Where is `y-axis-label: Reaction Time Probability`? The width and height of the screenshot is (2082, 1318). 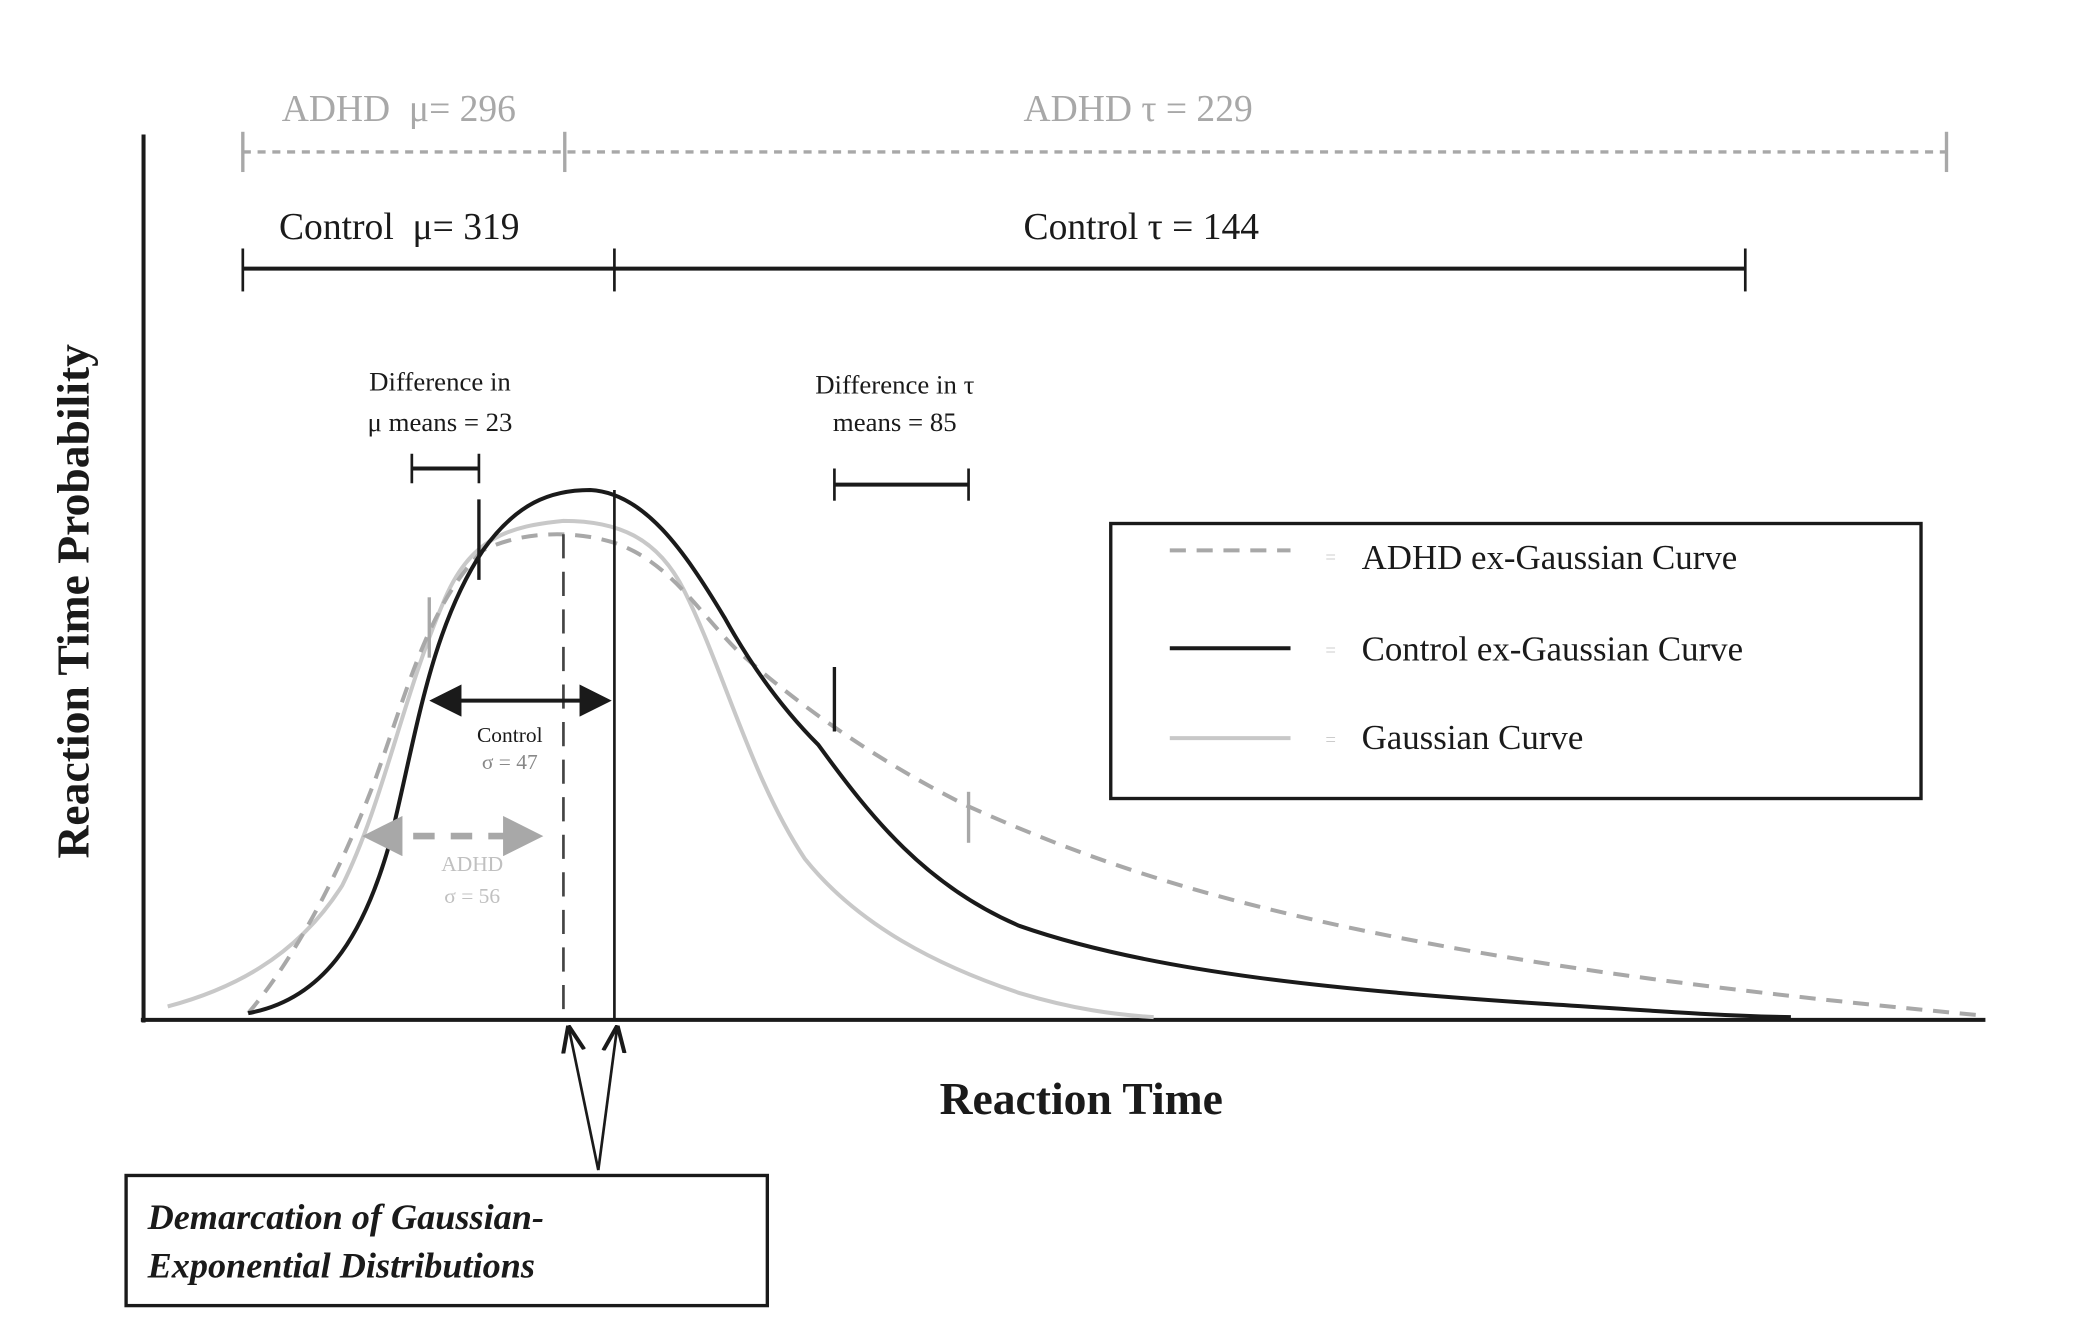 y-axis-label: Reaction Time Probability is located at coordinates (73, 601).